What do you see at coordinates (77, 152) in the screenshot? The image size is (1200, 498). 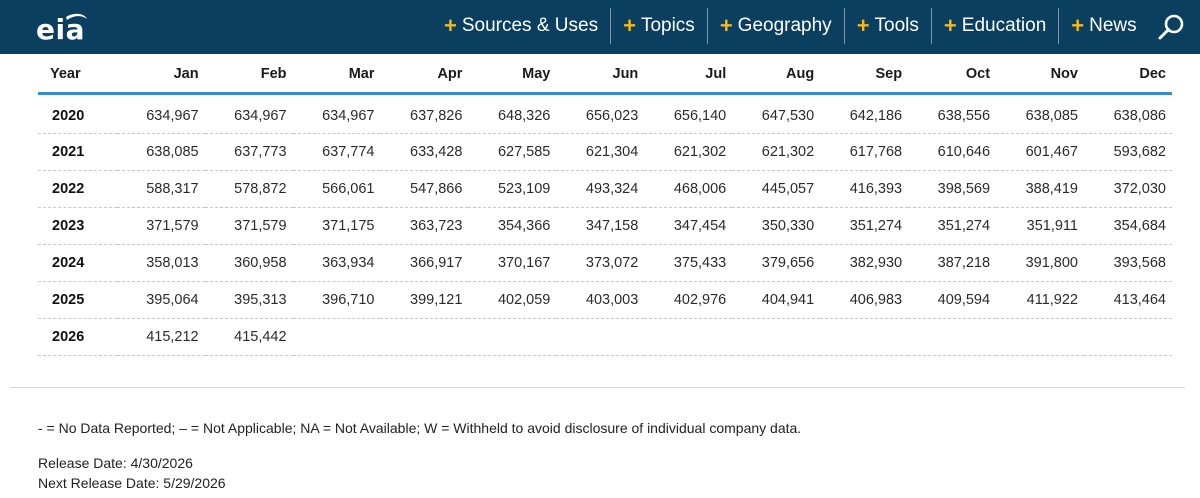 I see `row-year-cell: 2021` at bounding box center [77, 152].